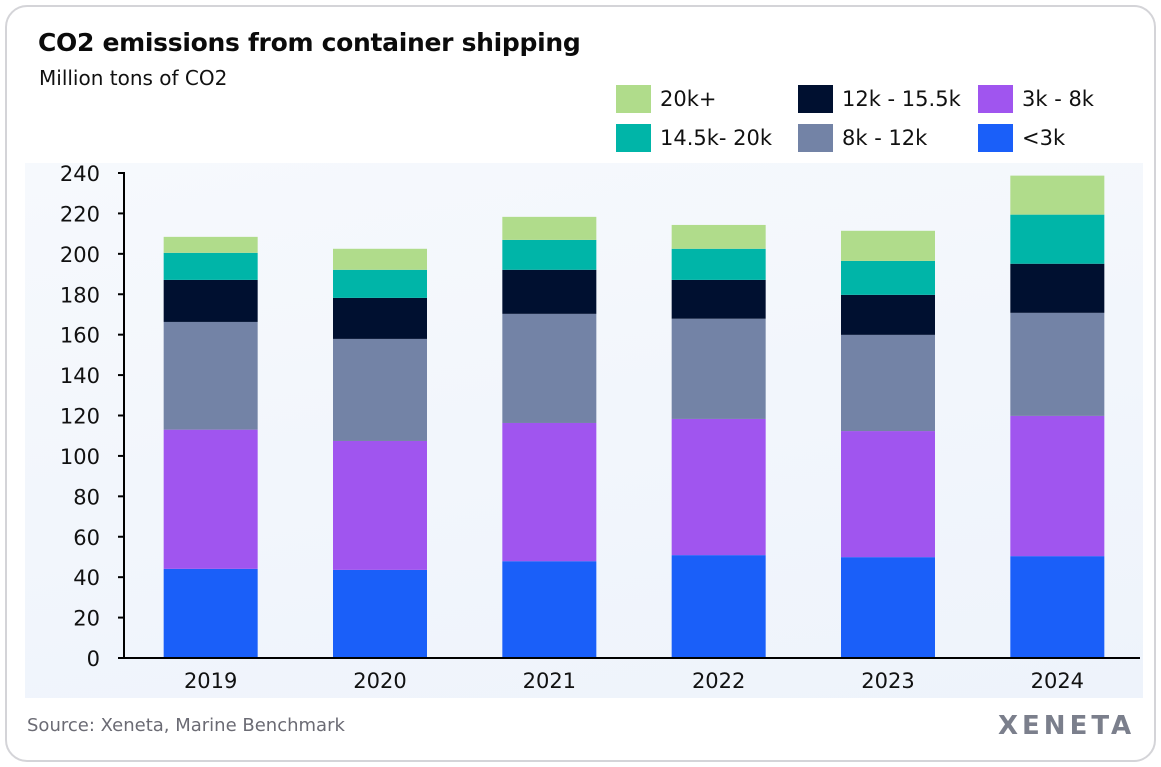  I want to click on y-tick-label: 160, so click(80, 336).